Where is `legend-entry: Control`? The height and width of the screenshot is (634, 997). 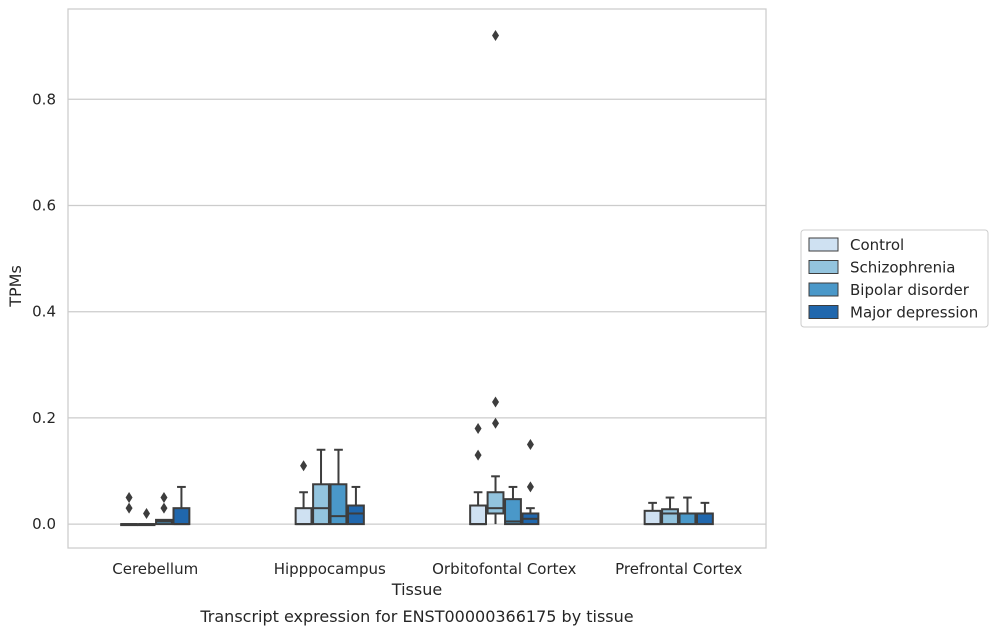
legend-entry: Control is located at coordinates (877, 245).